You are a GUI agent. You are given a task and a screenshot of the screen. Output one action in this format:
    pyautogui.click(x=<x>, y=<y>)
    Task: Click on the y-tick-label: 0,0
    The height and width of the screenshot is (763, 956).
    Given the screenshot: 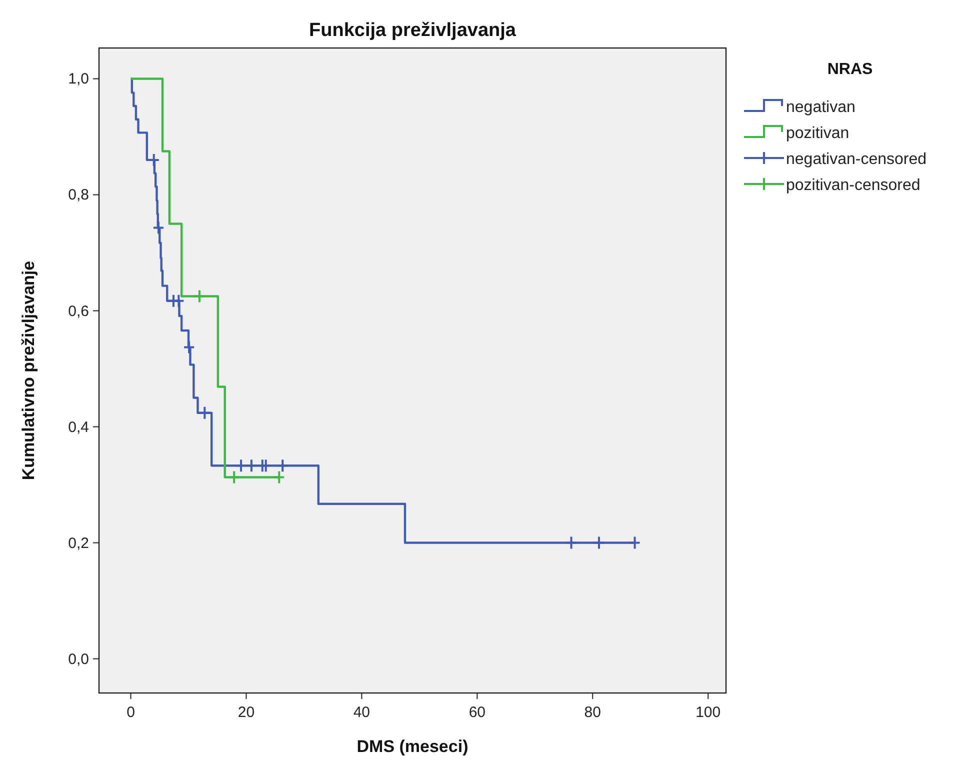 What is the action you would take?
    pyautogui.click(x=78, y=659)
    